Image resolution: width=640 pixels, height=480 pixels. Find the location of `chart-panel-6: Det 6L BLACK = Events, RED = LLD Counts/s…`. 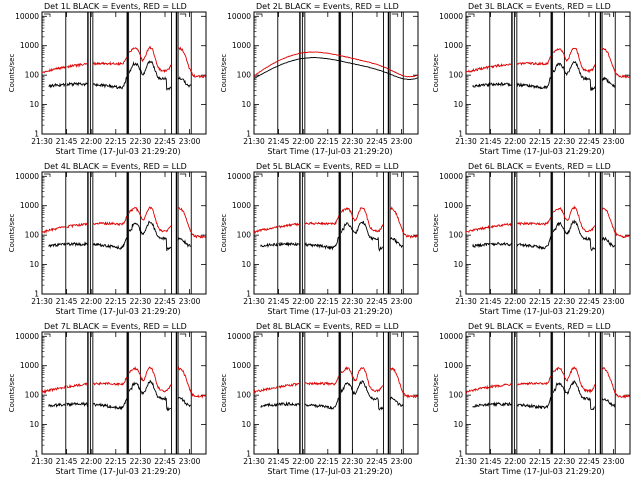

chart-panel-6: Det 6L BLACK = Events, RED = LLD Counts/s… is located at coordinates (531, 239).